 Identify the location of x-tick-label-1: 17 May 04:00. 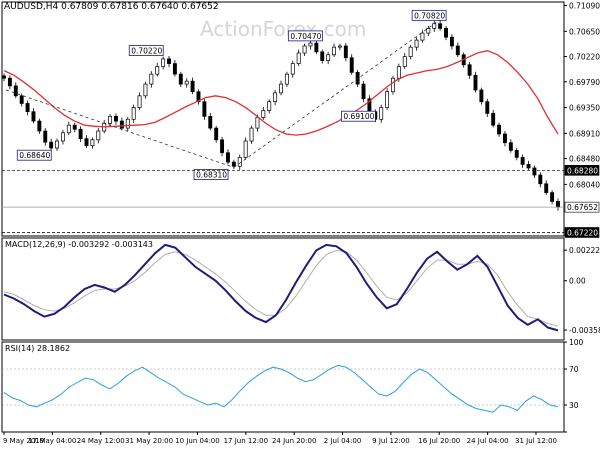
(52, 441).